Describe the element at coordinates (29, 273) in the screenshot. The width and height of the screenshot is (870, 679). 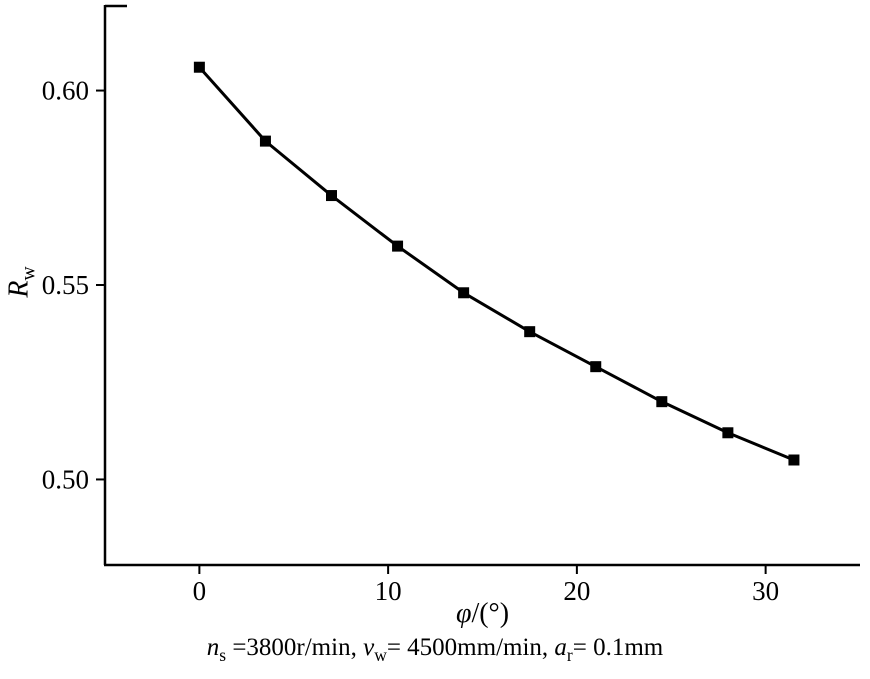
I see `y-axis-label-sub: w` at that location.